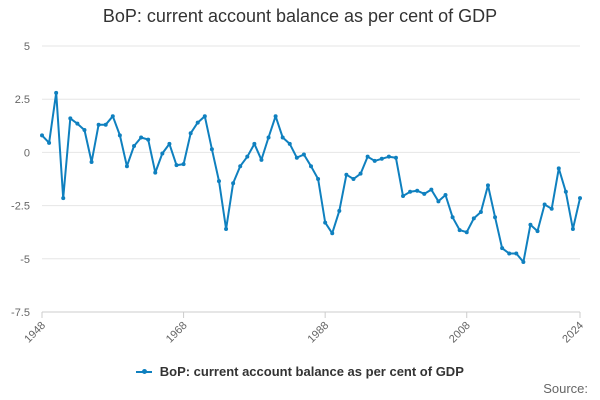  What do you see at coordinates (144, 371) in the screenshot?
I see `legend-swatch` at bounding box center [144, 371].